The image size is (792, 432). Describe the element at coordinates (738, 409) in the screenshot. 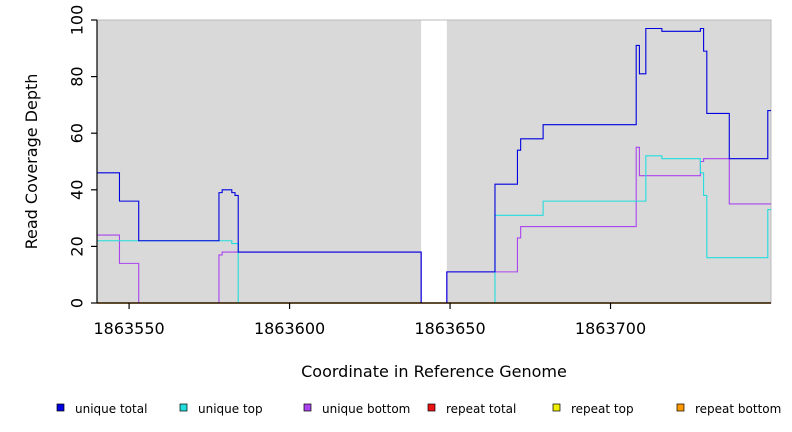

I see `legend-label: repeat bottom` at that location.